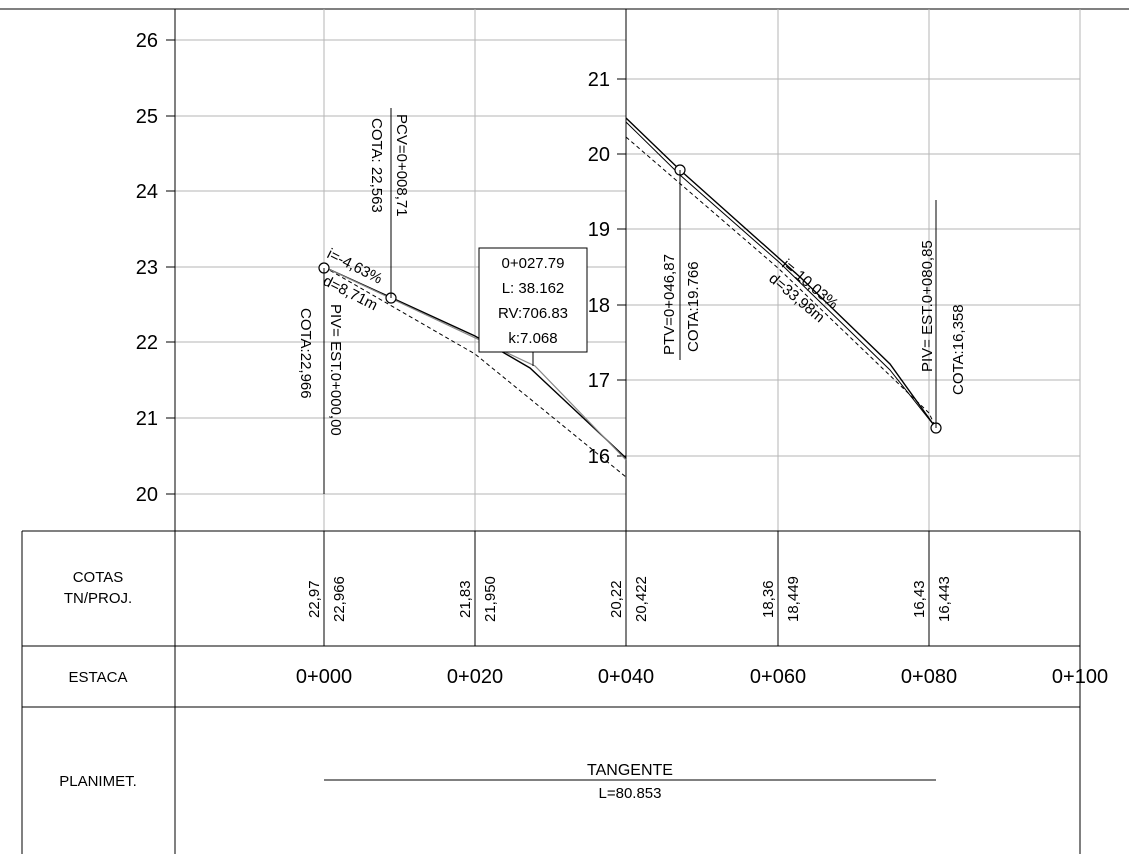  What do you see at coordinates (98, 577) in the screenshot?
I see `row-header-cotas: COTAS` at bounding box center [98, 577].